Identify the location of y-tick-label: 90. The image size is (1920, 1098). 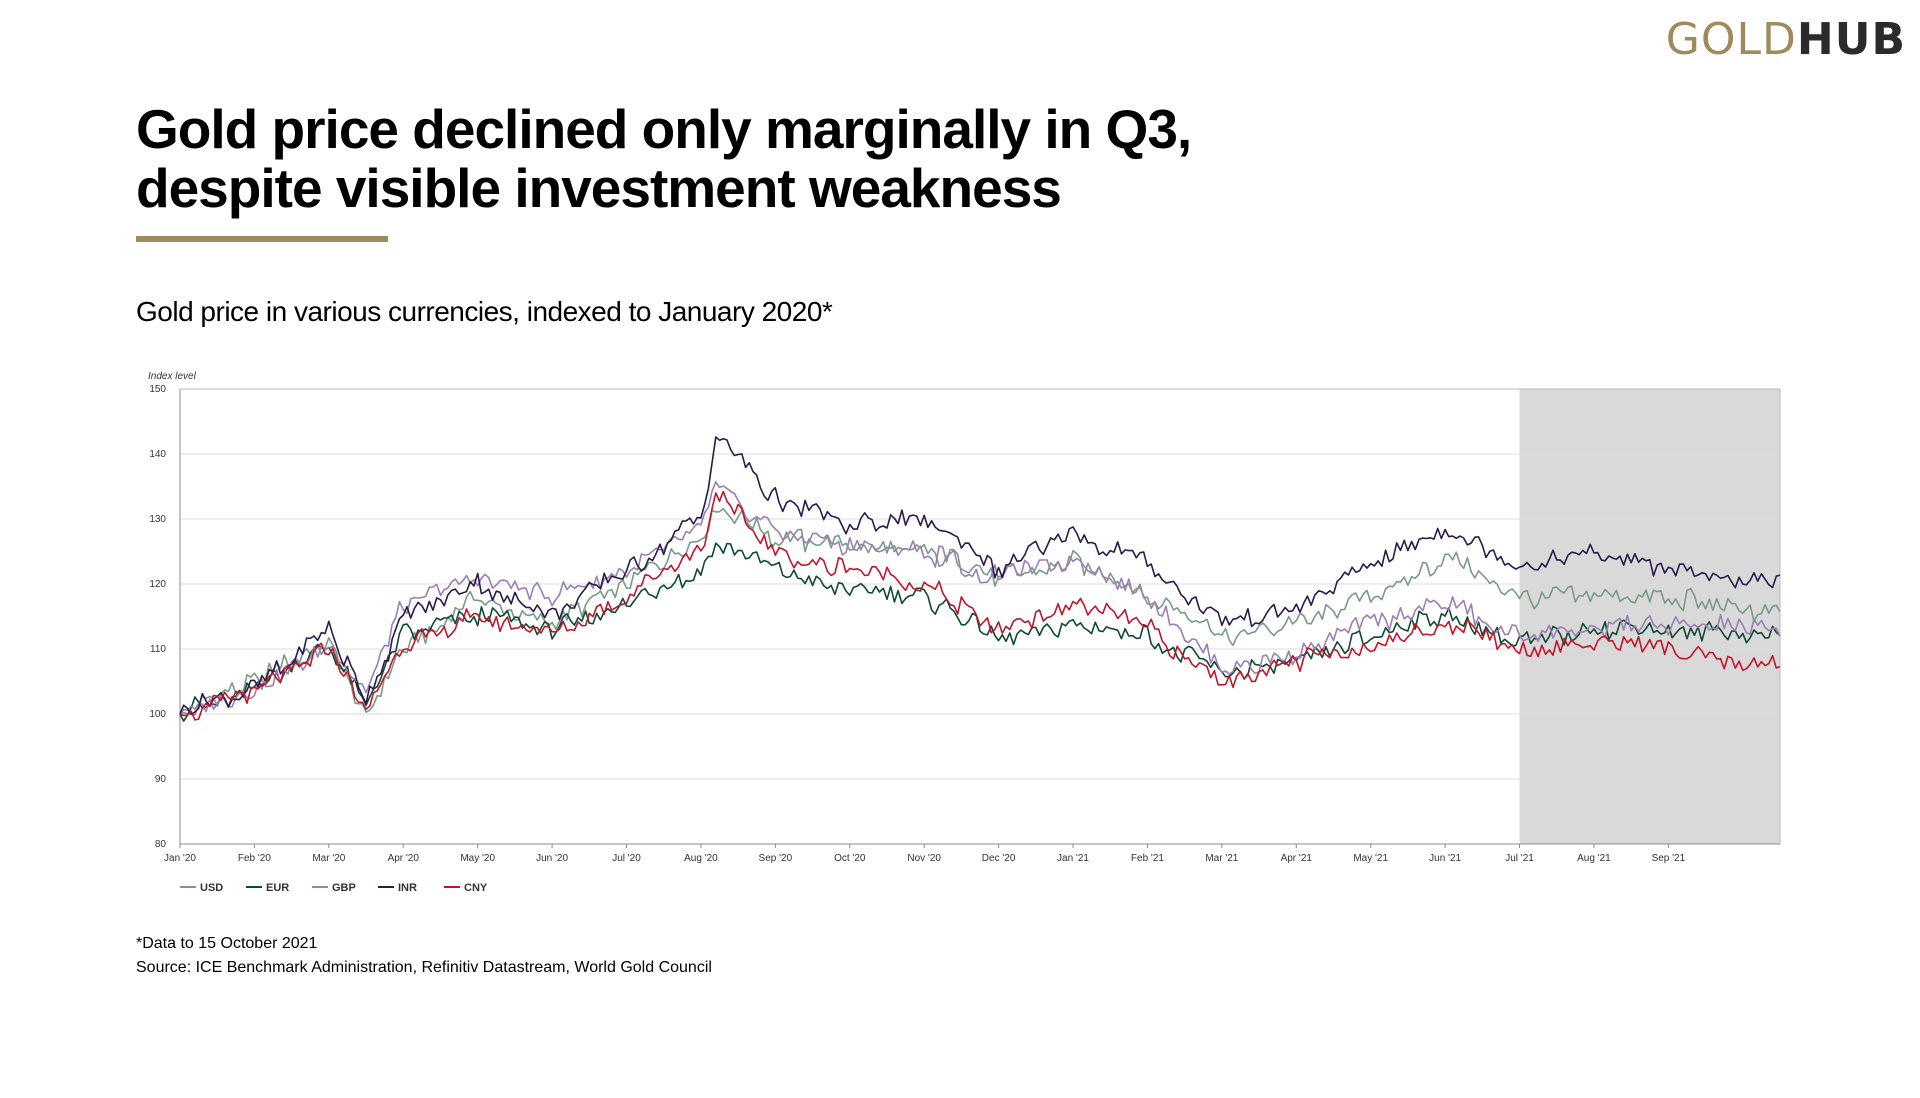
(161, 779).